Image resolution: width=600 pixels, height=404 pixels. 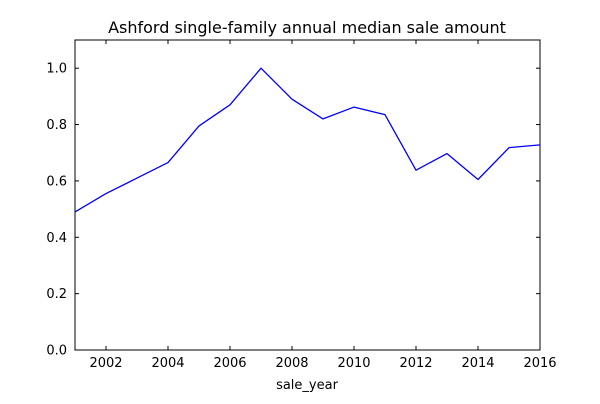 I want to click on y-tick-label: 0.6, so click(x=56, y=181).